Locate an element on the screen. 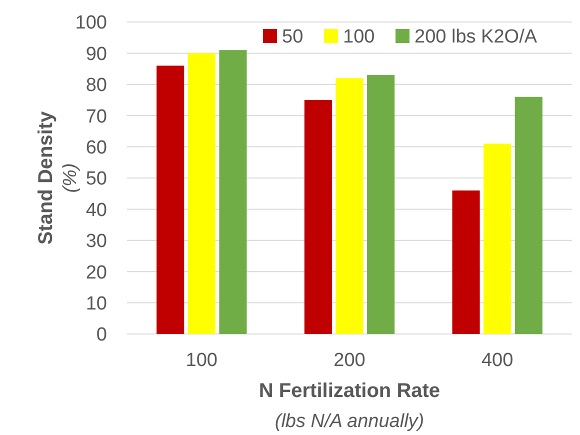 The width and height of the screenshot is (580, 435). legend-label: 50 is located at coordinates (293, 37).